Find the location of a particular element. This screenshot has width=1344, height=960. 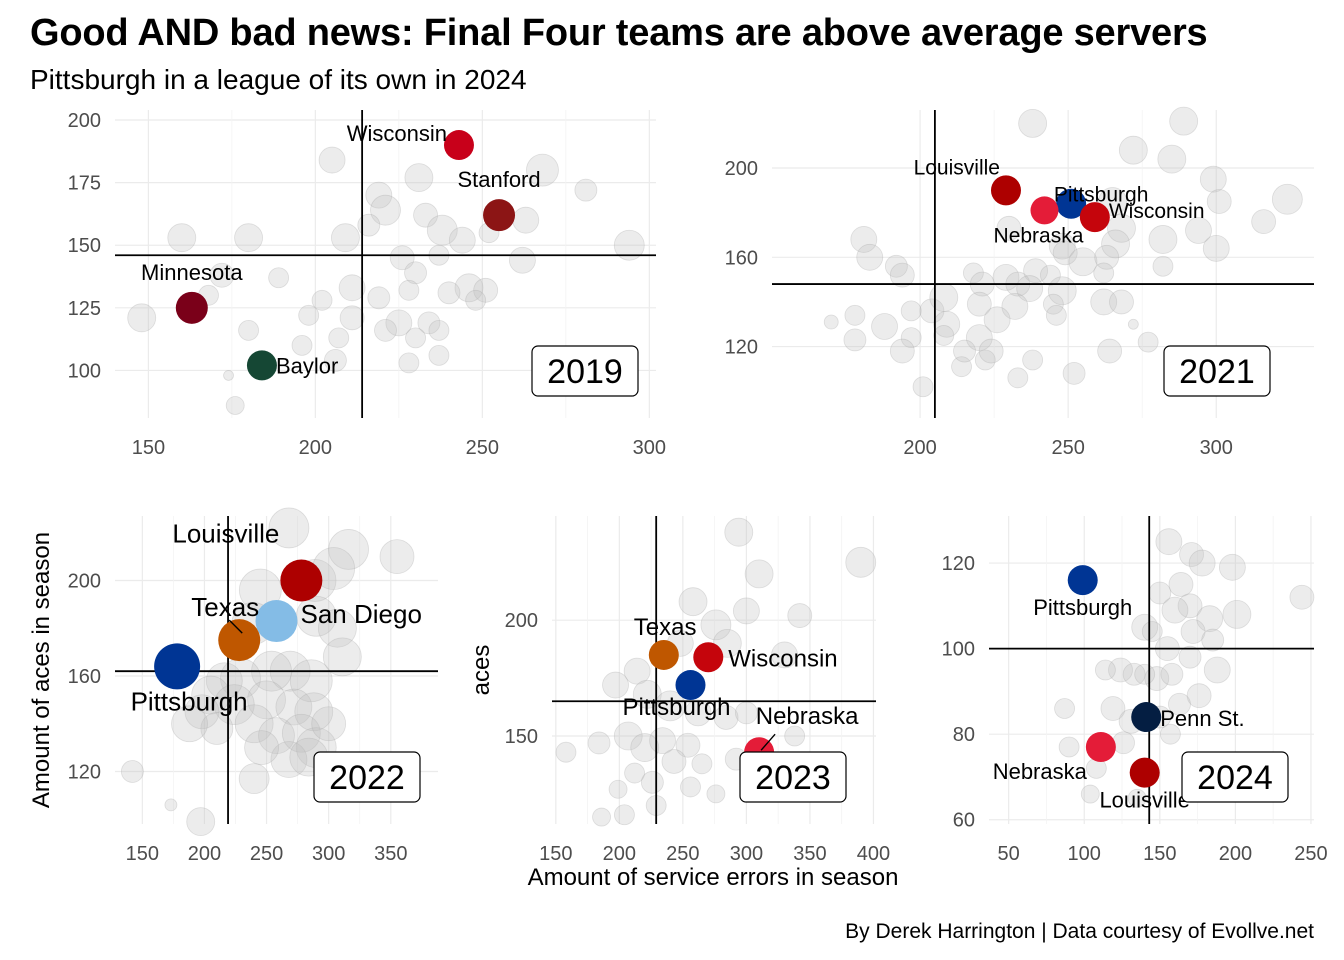

team-label: Pittsburgh is located at coordinates (676, 707).